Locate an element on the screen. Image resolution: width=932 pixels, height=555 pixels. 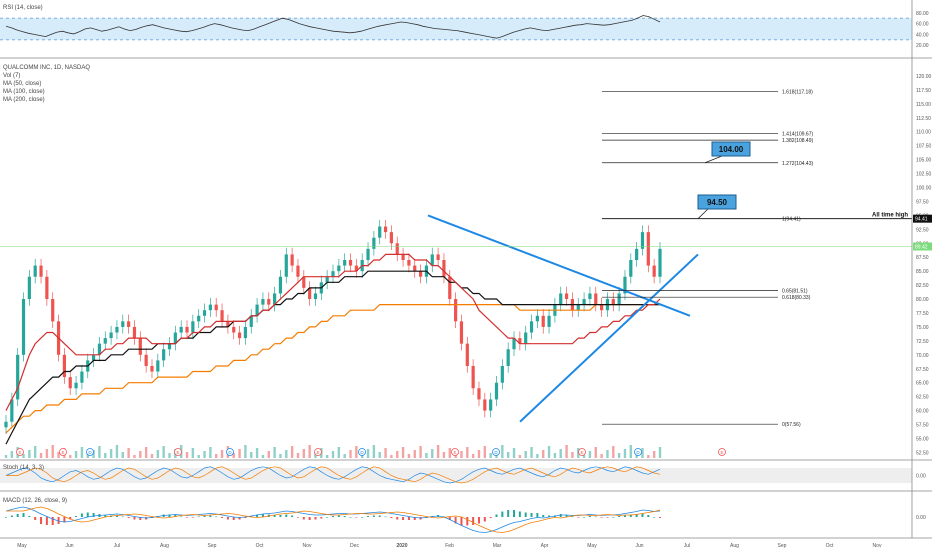
rsi-line is located at coordinates (333, 27).